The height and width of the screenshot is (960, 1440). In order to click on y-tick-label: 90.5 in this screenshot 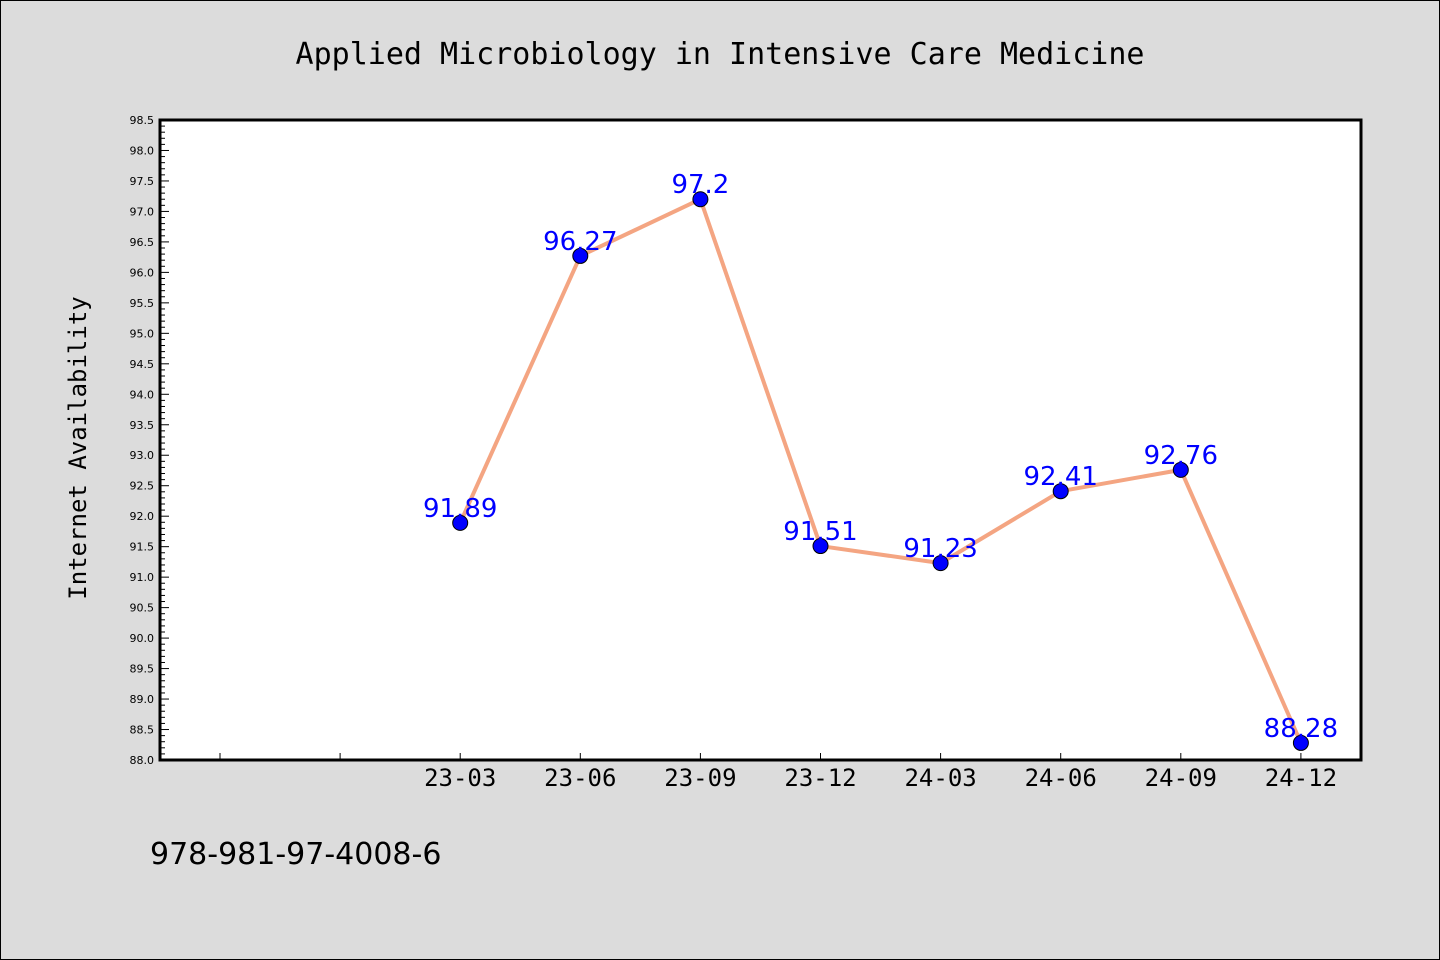, I will do `click(142, 608)`.